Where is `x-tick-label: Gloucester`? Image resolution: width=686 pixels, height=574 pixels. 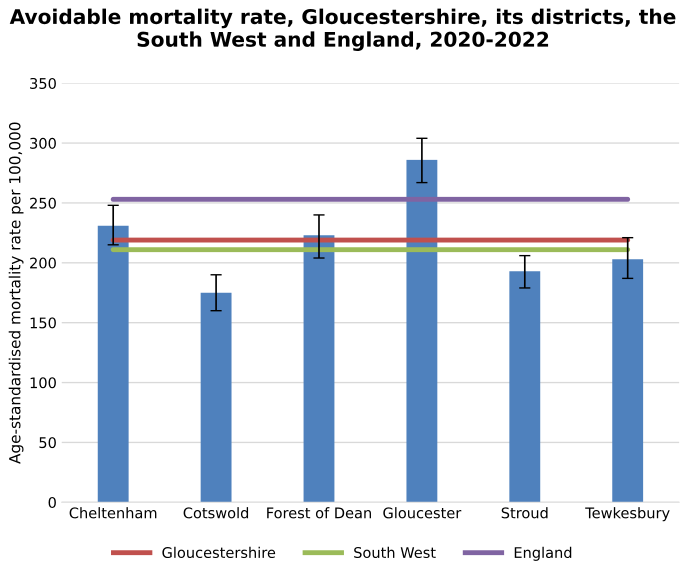
x-tick-label: Gloucester is located at coordinates (422, 512).